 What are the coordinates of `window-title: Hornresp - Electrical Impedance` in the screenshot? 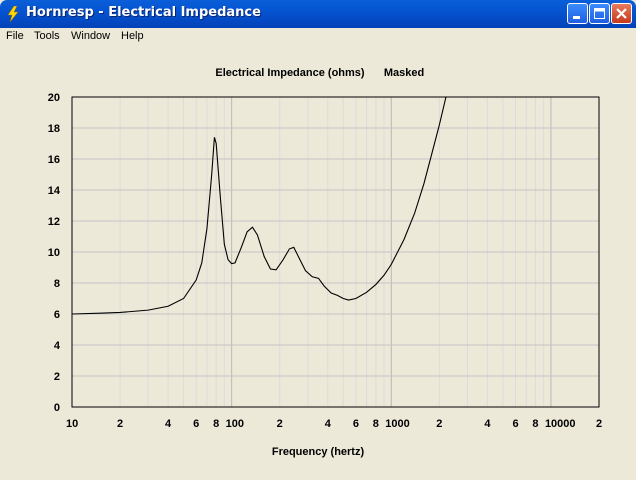 It's located at (143, 12).